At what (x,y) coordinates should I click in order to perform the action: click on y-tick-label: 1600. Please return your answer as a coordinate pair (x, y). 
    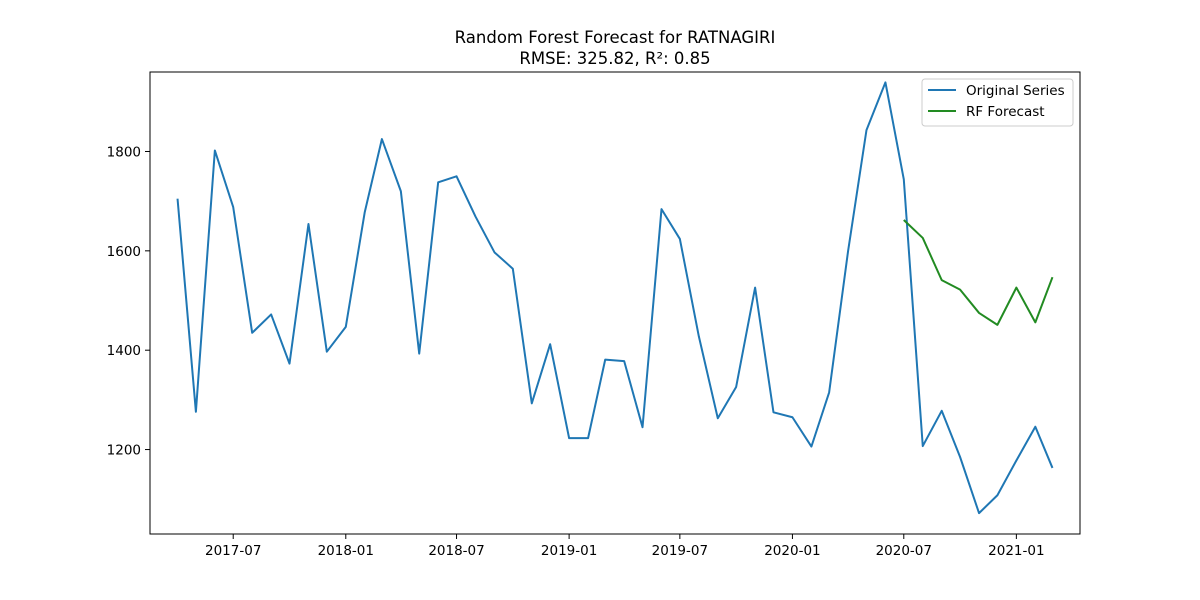
    Looking at the image, I should click on (124, 252).